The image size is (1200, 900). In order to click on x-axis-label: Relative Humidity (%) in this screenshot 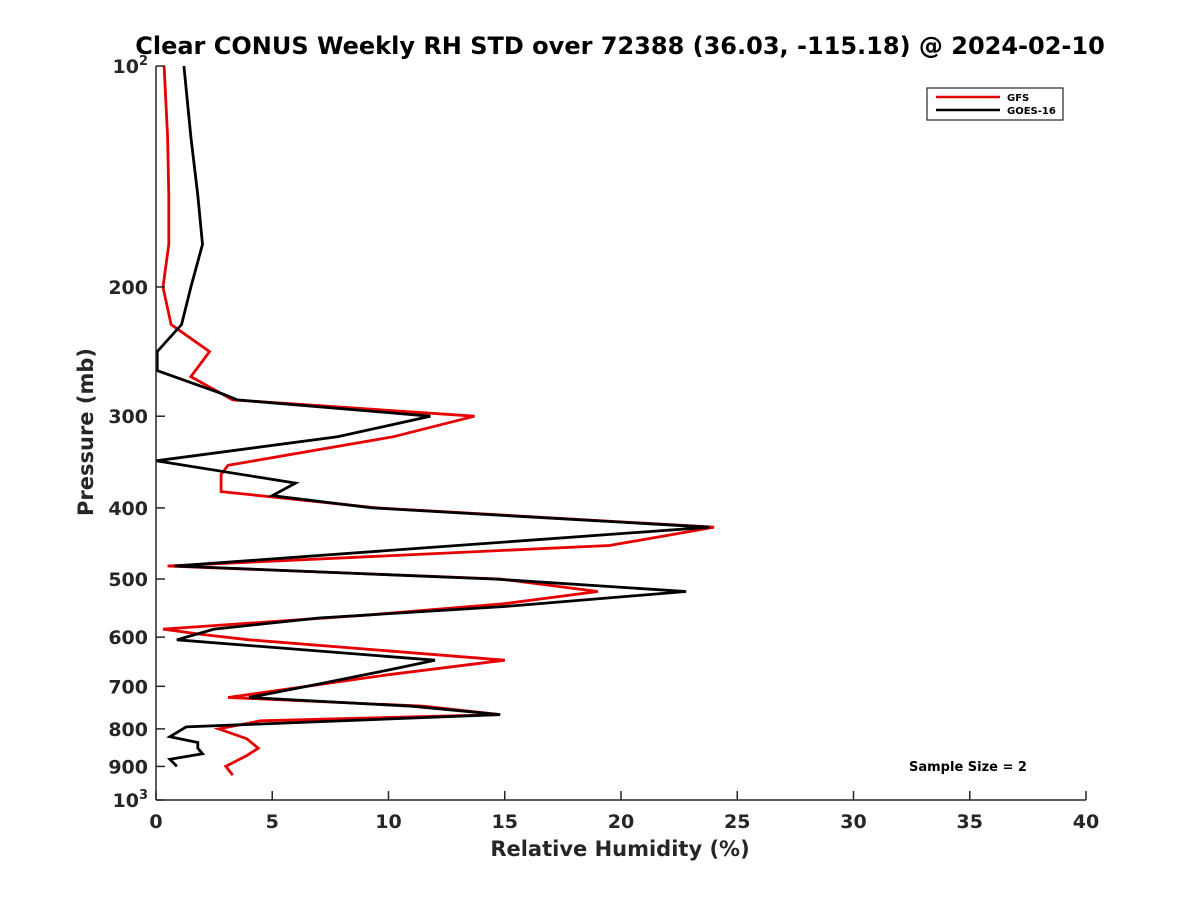, I will do `click(619, 849)`.